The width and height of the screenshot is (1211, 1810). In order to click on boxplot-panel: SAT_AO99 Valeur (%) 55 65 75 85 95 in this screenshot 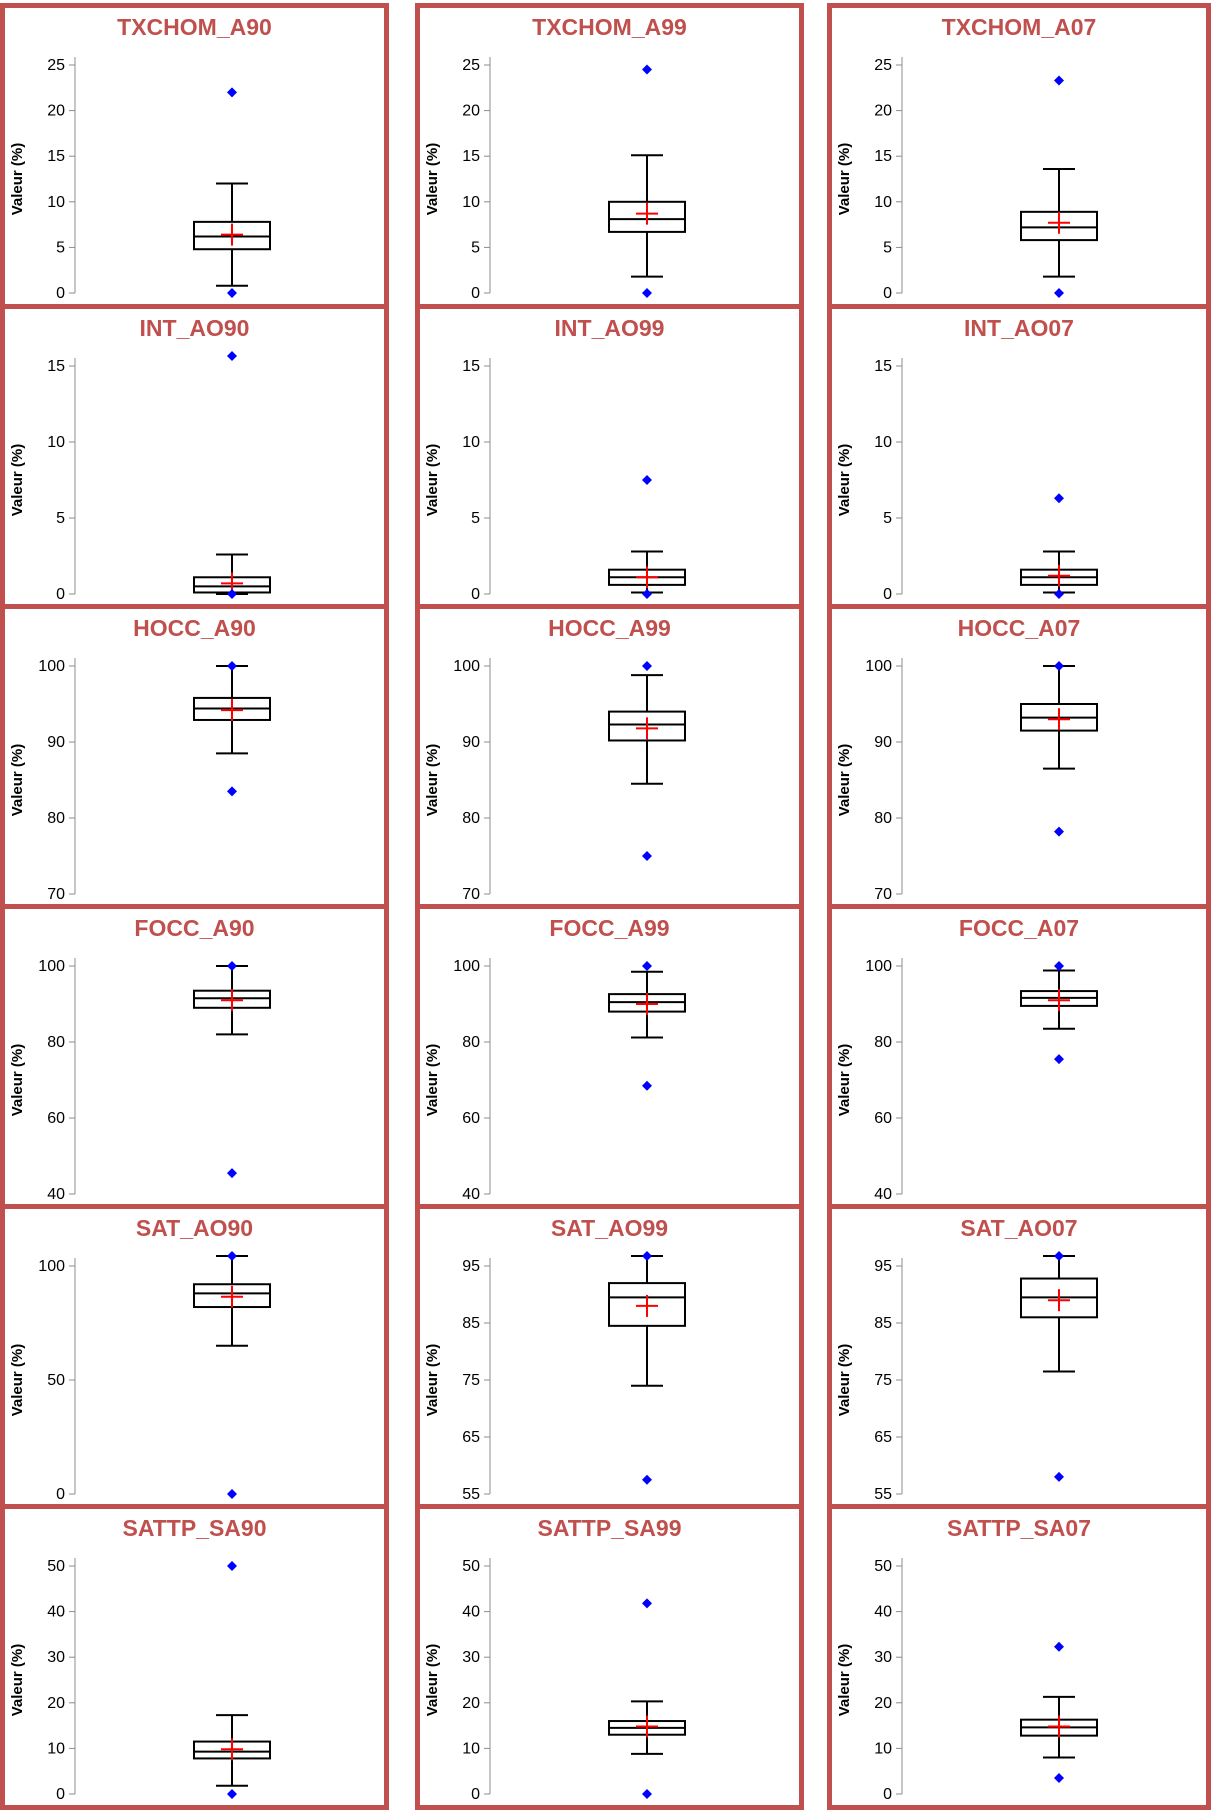, I will do `click(609, 1357)`.